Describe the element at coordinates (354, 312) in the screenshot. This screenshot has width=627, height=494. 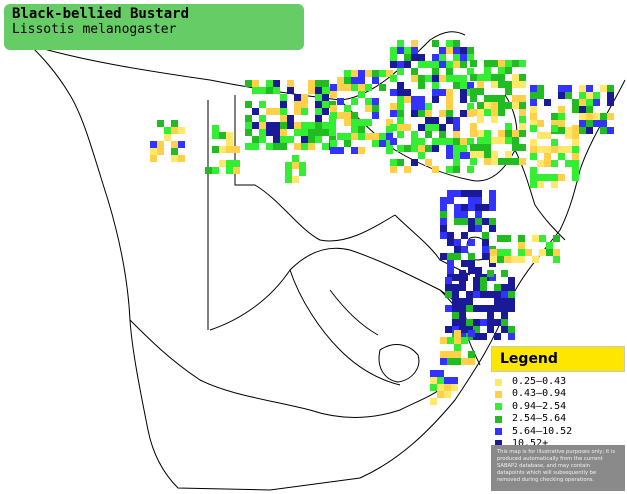
I see `province-fs-border` at that location.